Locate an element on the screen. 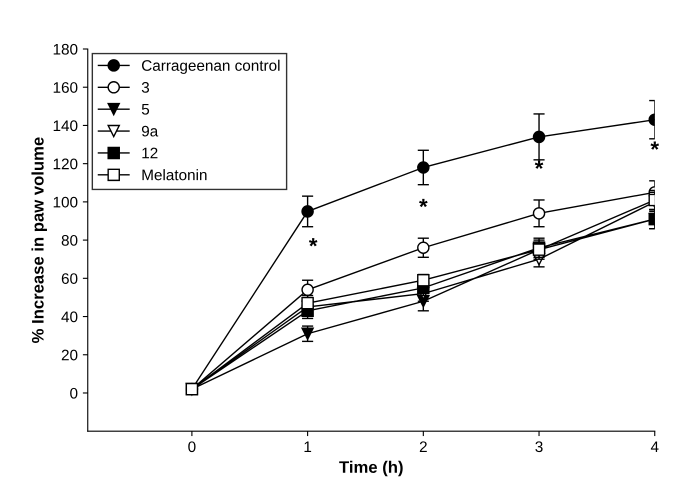 This screenshot has height=490, width=675. y-tick-label: 60 is located at coordinates (70, 278).